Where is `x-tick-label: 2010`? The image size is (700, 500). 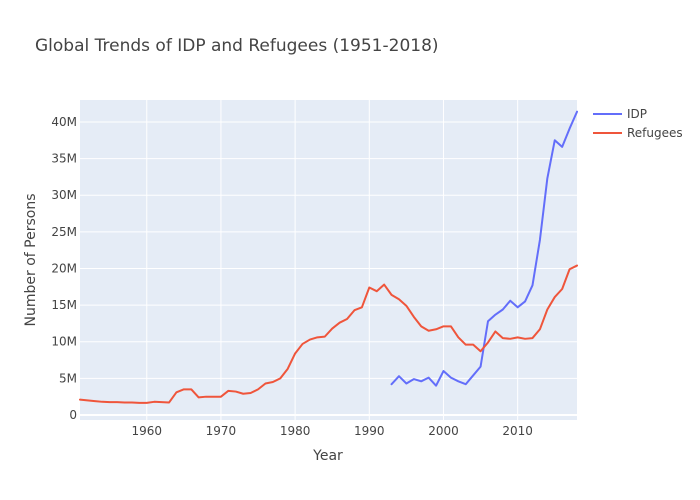 x-tick-label: 2010 is located at coordinates (517, 431).